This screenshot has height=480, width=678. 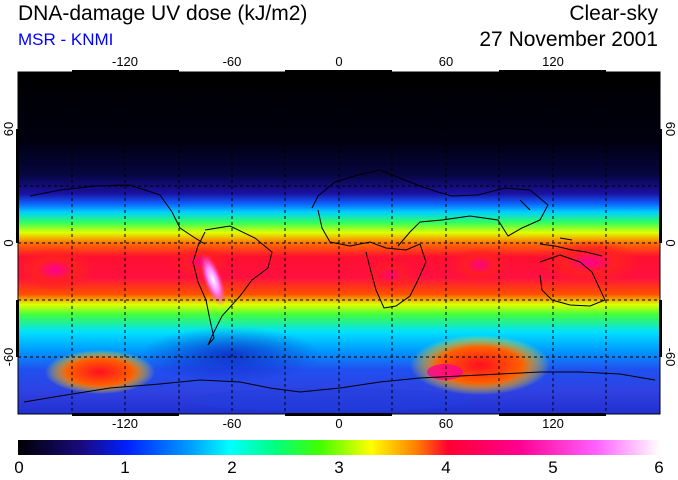 What do you see at coordinates (553, 423) in the screenshot?
I see `lon-bottom-label: 120` at bounding box center [553, 423].